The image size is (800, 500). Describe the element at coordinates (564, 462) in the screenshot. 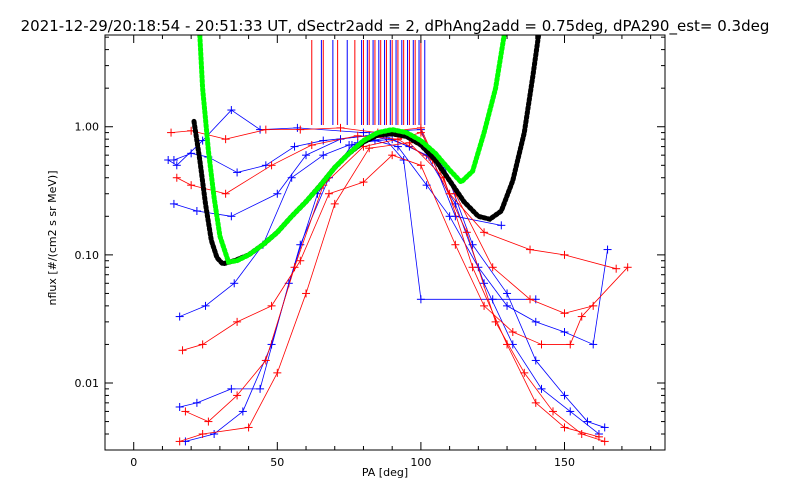

I see `x-tick-label: 150` at that location.